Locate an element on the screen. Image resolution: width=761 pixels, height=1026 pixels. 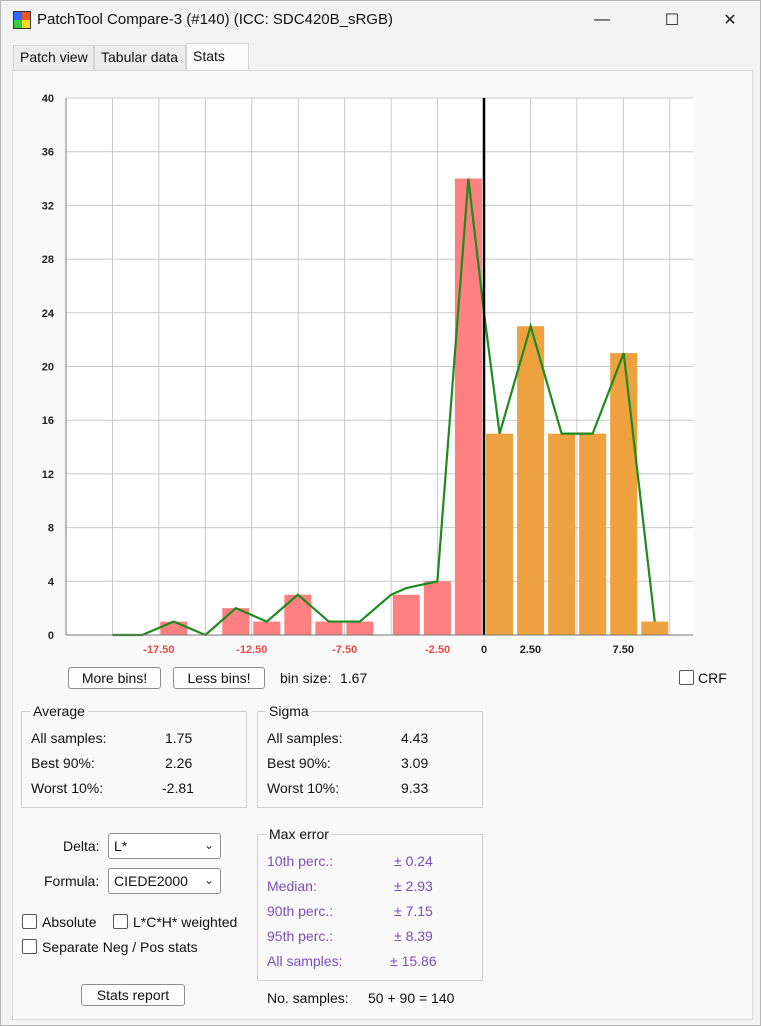
crf-label: CRF is located at coordinates (712, 678).